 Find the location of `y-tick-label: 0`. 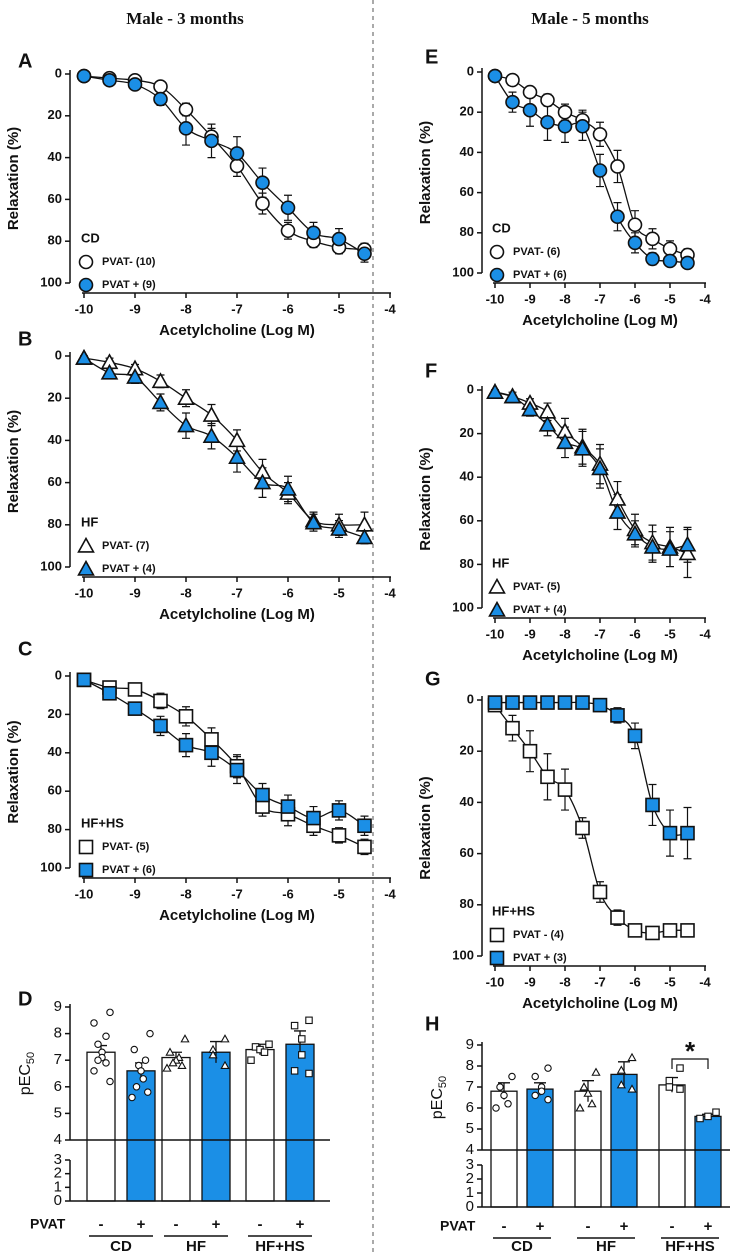

y-tick-label: 0 is located at coordinates (58, 674).